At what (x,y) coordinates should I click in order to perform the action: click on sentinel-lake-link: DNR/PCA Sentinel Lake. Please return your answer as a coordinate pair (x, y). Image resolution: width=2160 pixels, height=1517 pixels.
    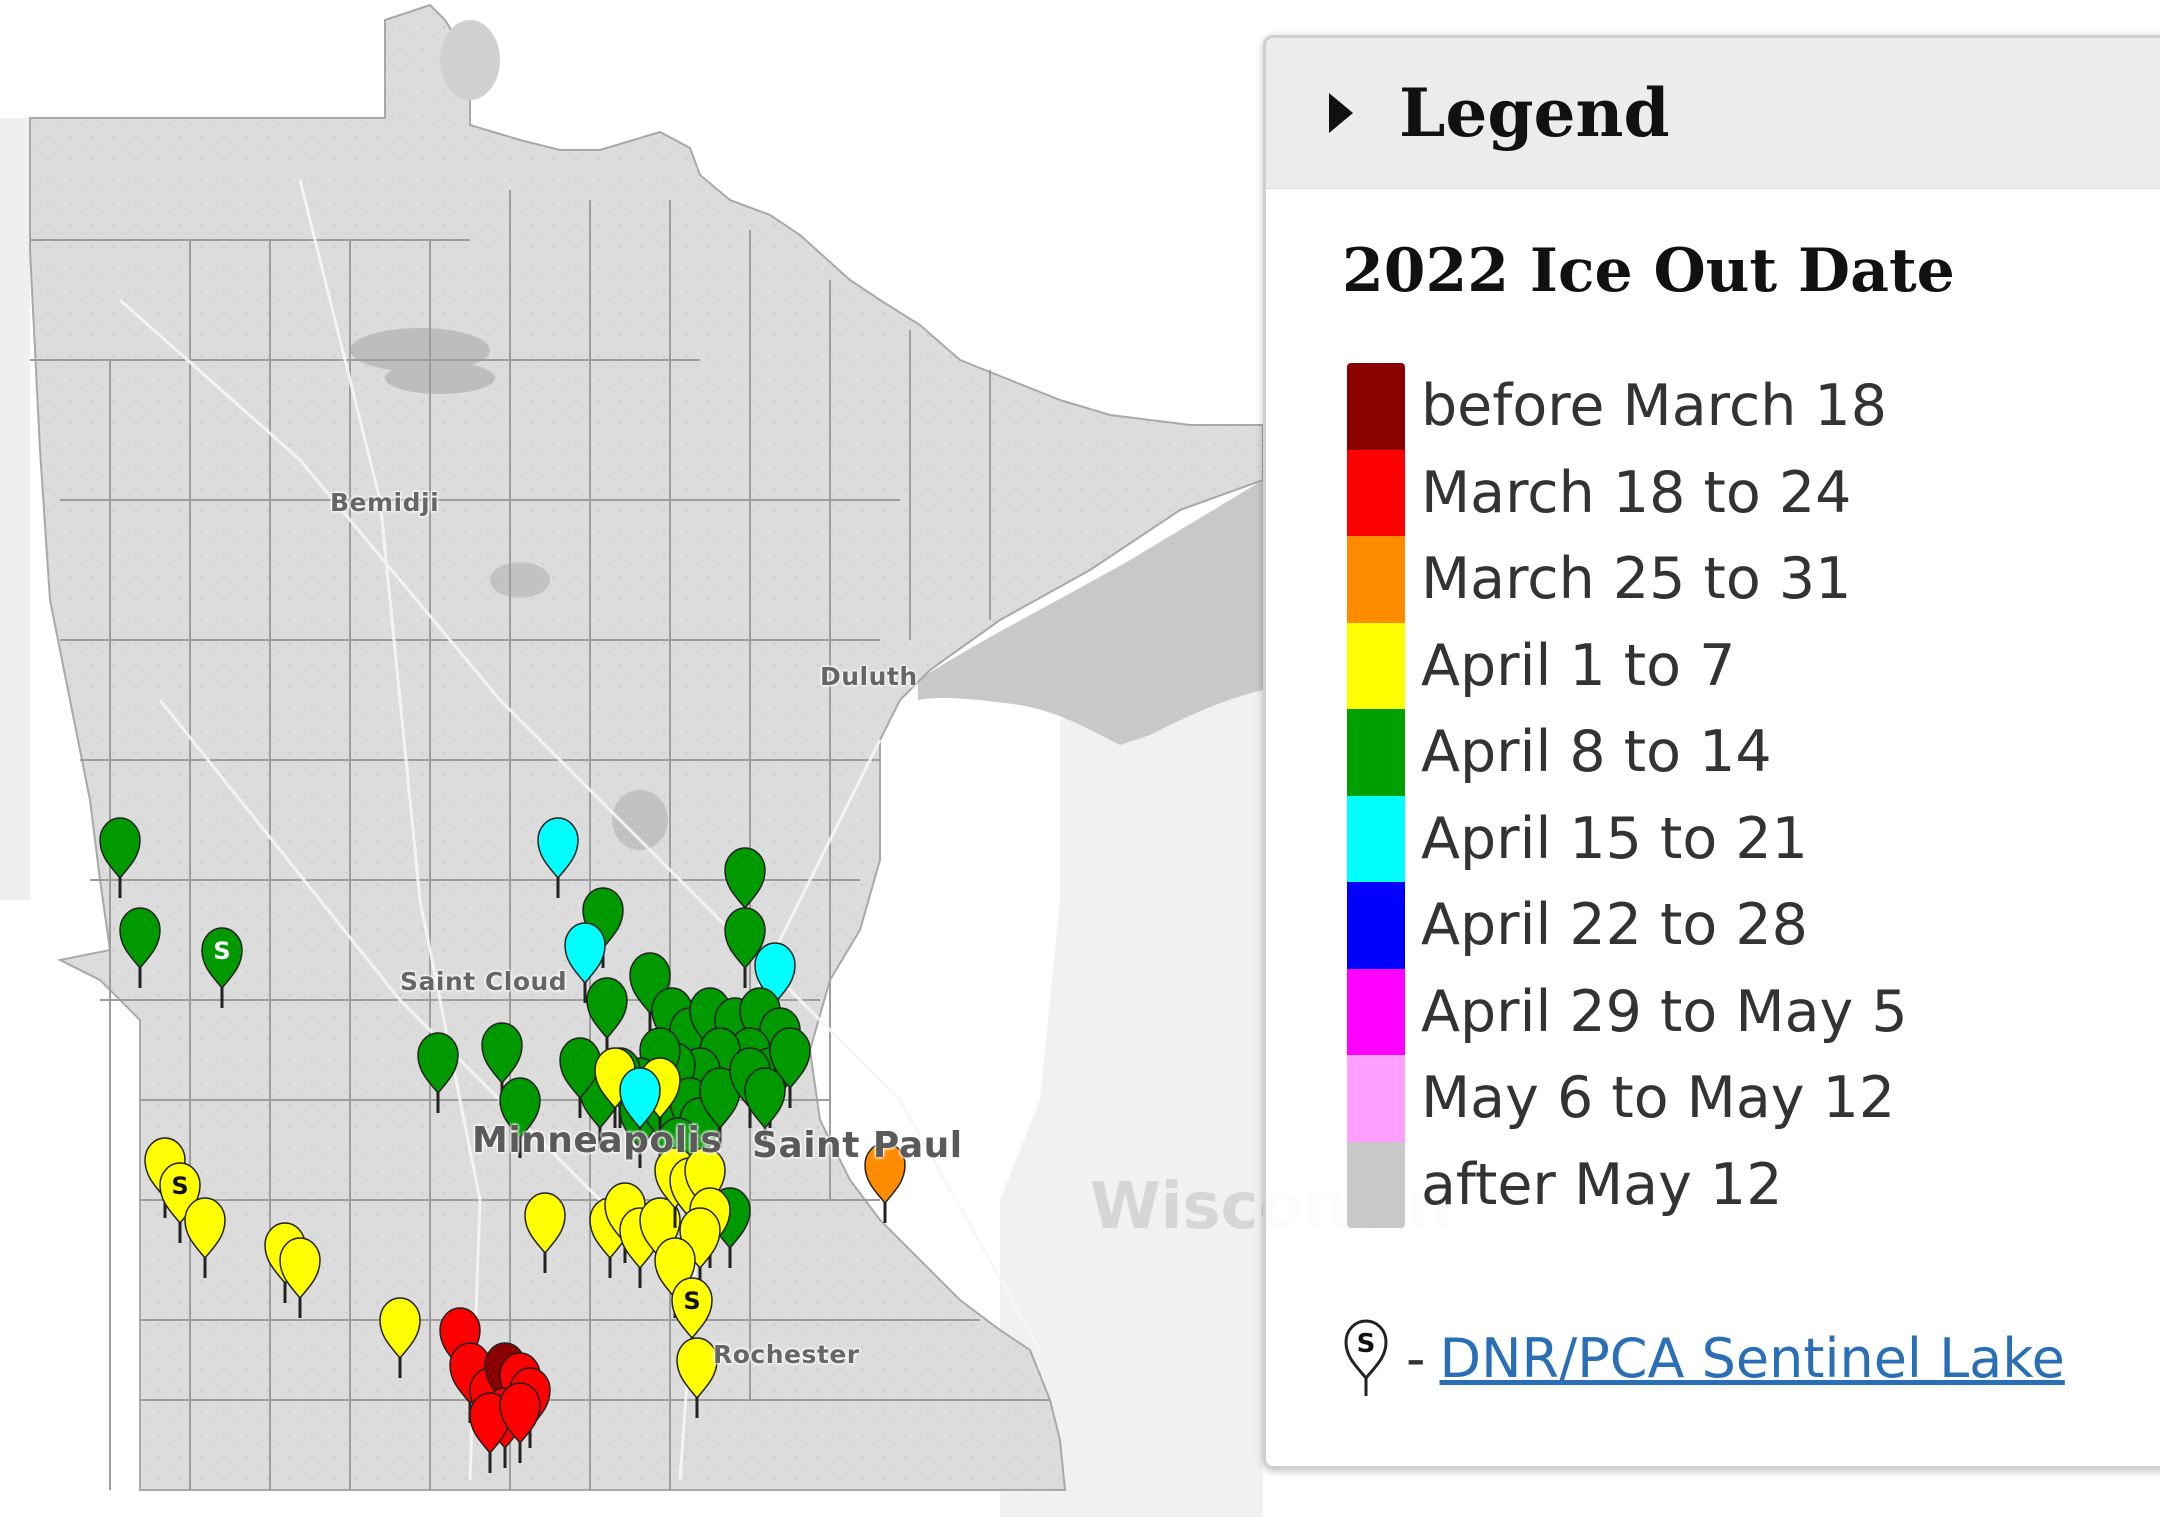
    Looking at the image, I should click on (1752, 1358).